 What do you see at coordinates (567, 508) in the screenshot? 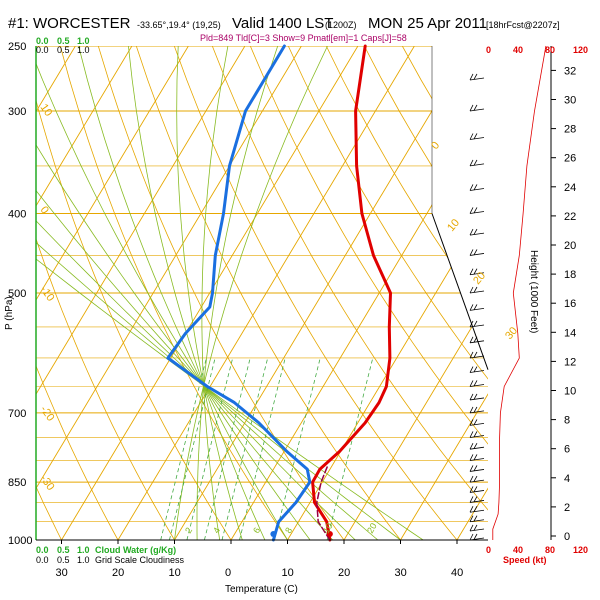
I see `height-tick-label: 2` at bounding box center [567, 508].